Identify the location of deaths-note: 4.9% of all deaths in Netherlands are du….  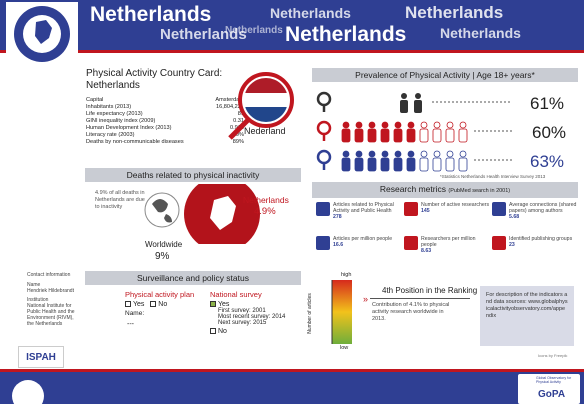
(120, 200).